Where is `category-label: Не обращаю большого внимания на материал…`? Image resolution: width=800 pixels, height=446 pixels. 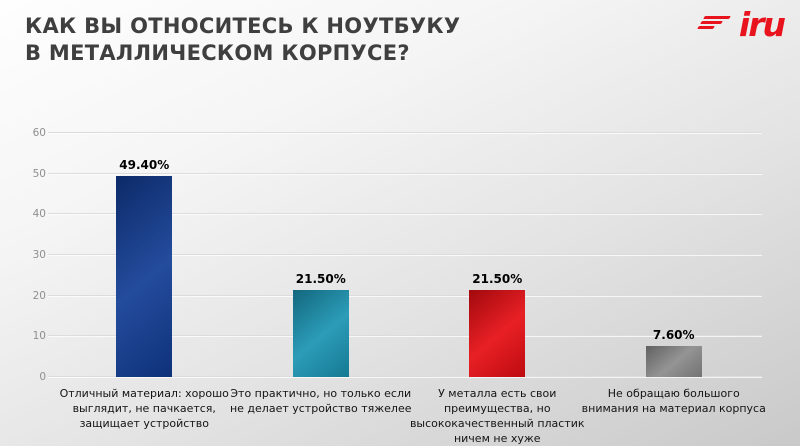
category-label: Не обращаю большого внимания на материал… is located at coordinates (673, 401).